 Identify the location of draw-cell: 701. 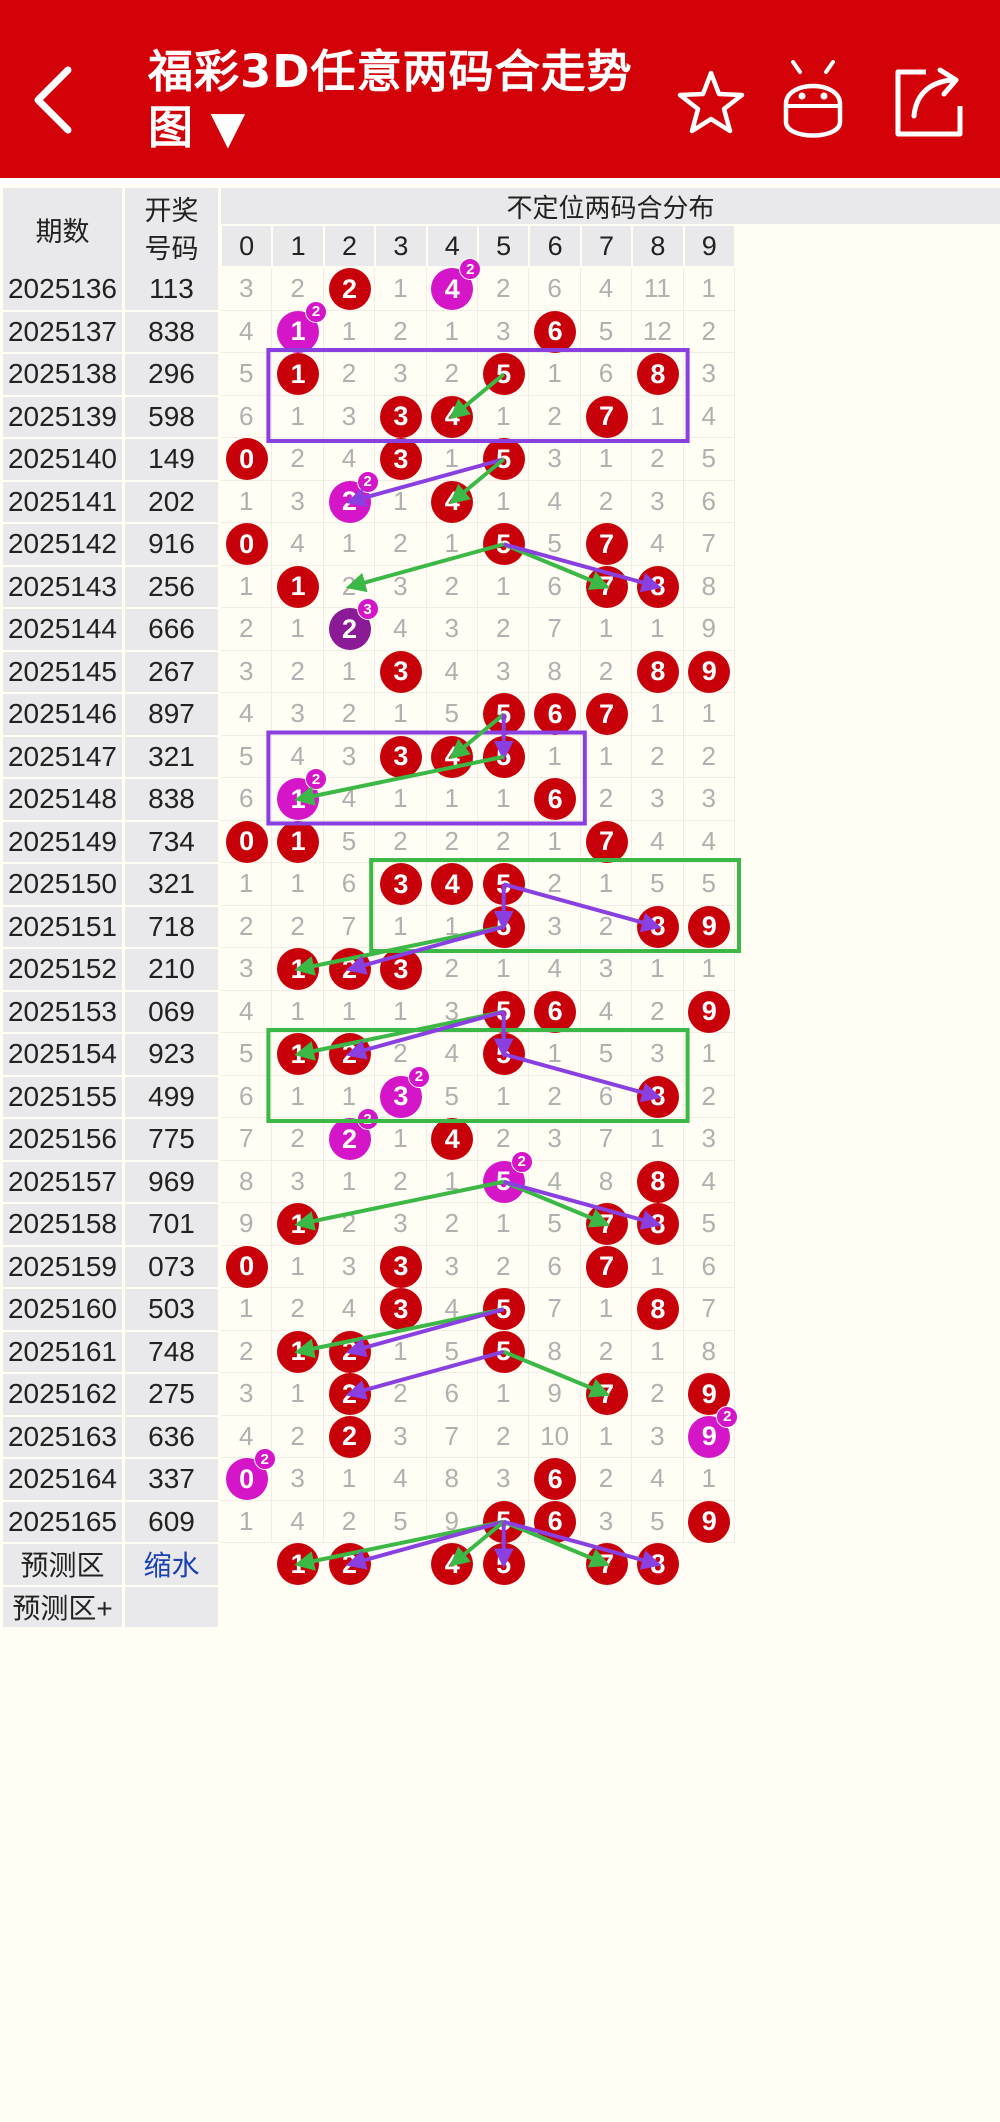
(171, 1224).